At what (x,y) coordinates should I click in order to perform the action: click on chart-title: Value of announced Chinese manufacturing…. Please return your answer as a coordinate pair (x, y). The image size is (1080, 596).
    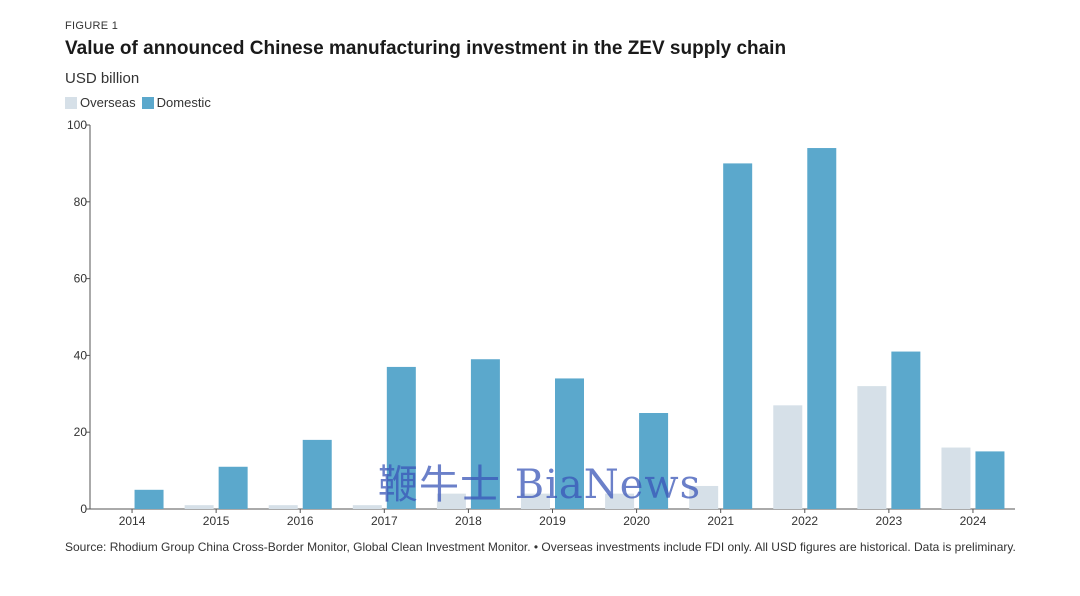
    Looking at the image, I should click on (426, 48).